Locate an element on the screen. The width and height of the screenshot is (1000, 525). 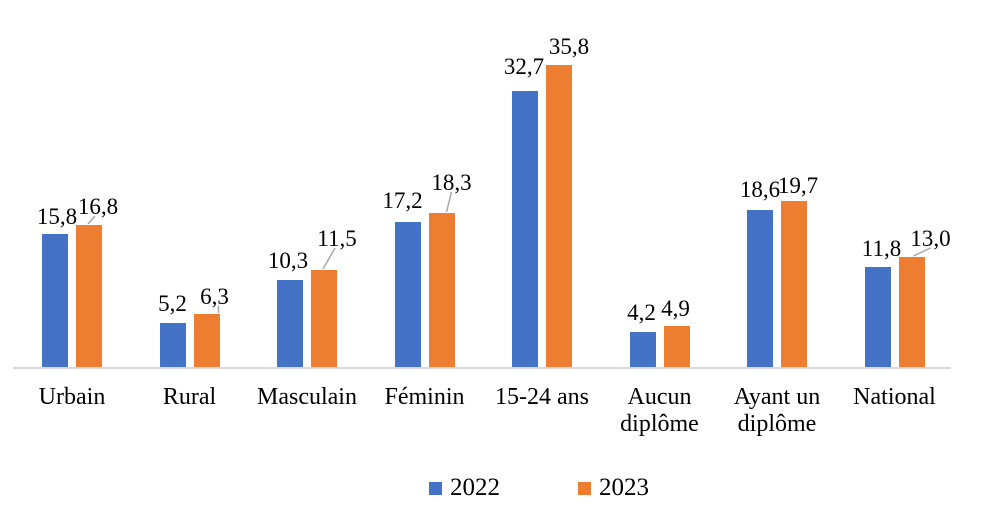
value-label-2022-4: 32,7 is located at coordinates (524, 66).